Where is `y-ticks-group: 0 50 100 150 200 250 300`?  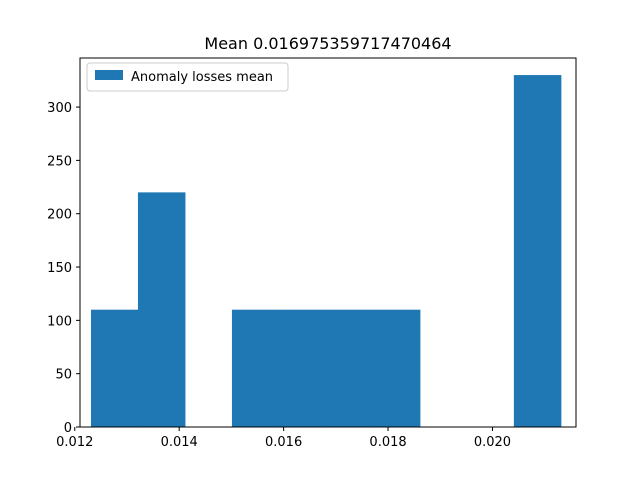 y-ticks-group: 0 50 100 150 200 250 300 is located at coordinates (63, 268).